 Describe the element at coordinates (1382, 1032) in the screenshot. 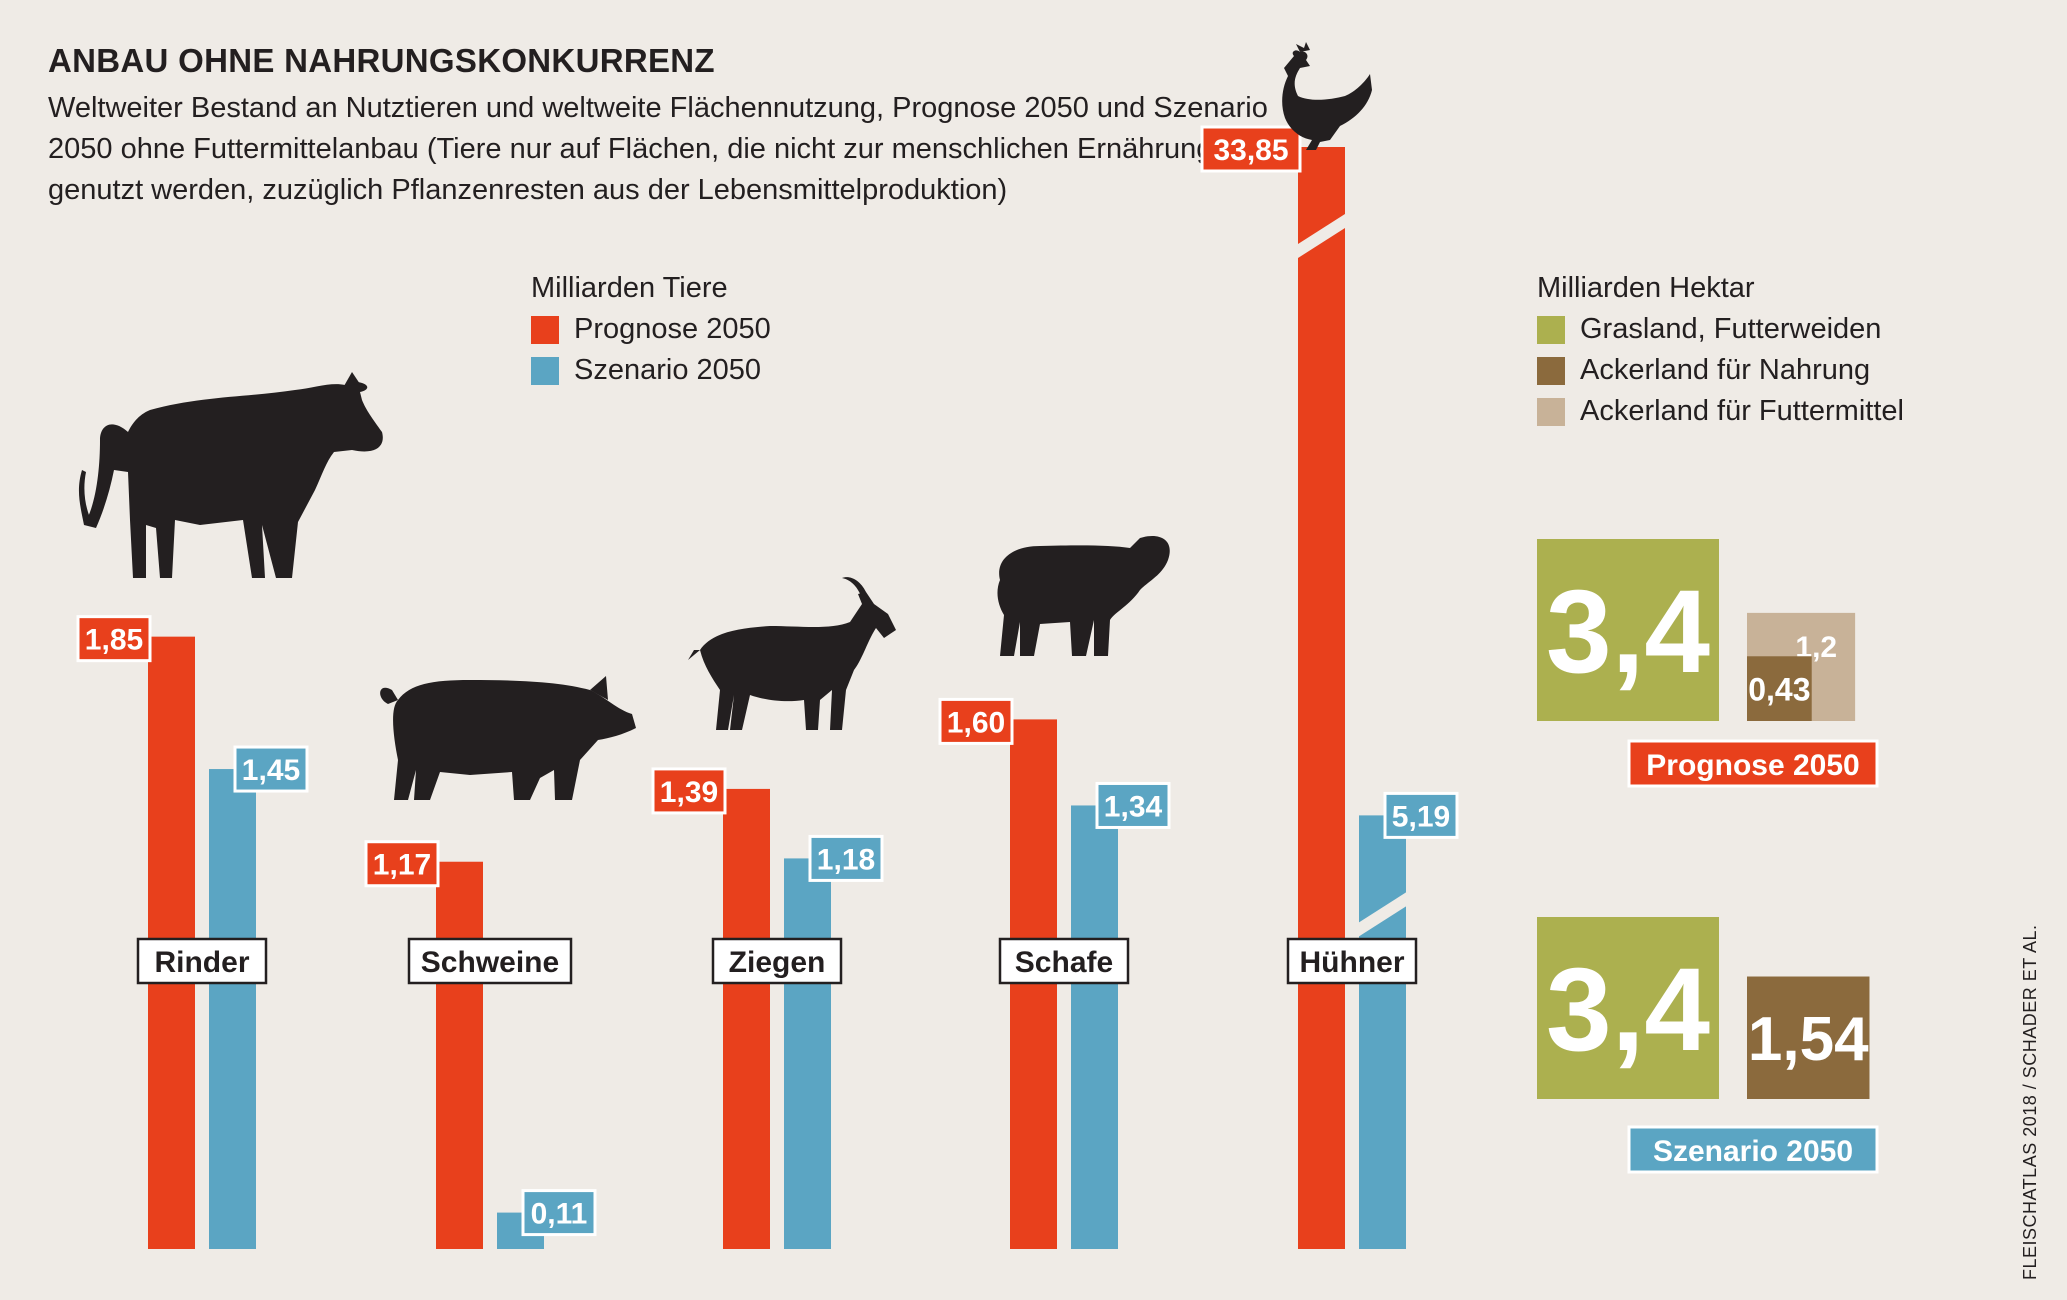

I see `bar-huehner-szenario` at that location.